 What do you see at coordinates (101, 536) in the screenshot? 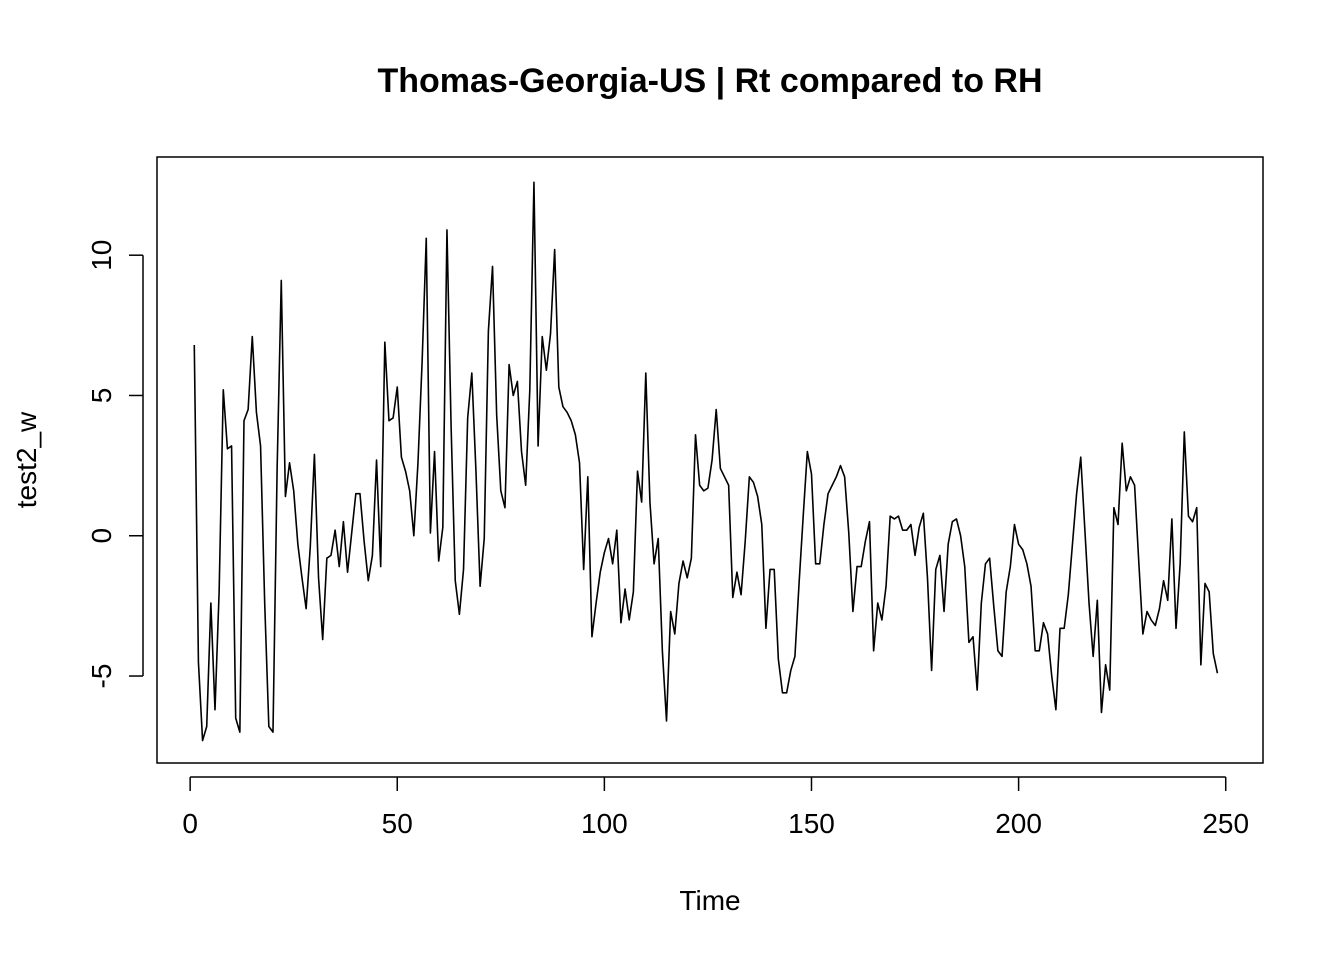
I see `y-tick-label: 0` at bounding box center [101, 536].